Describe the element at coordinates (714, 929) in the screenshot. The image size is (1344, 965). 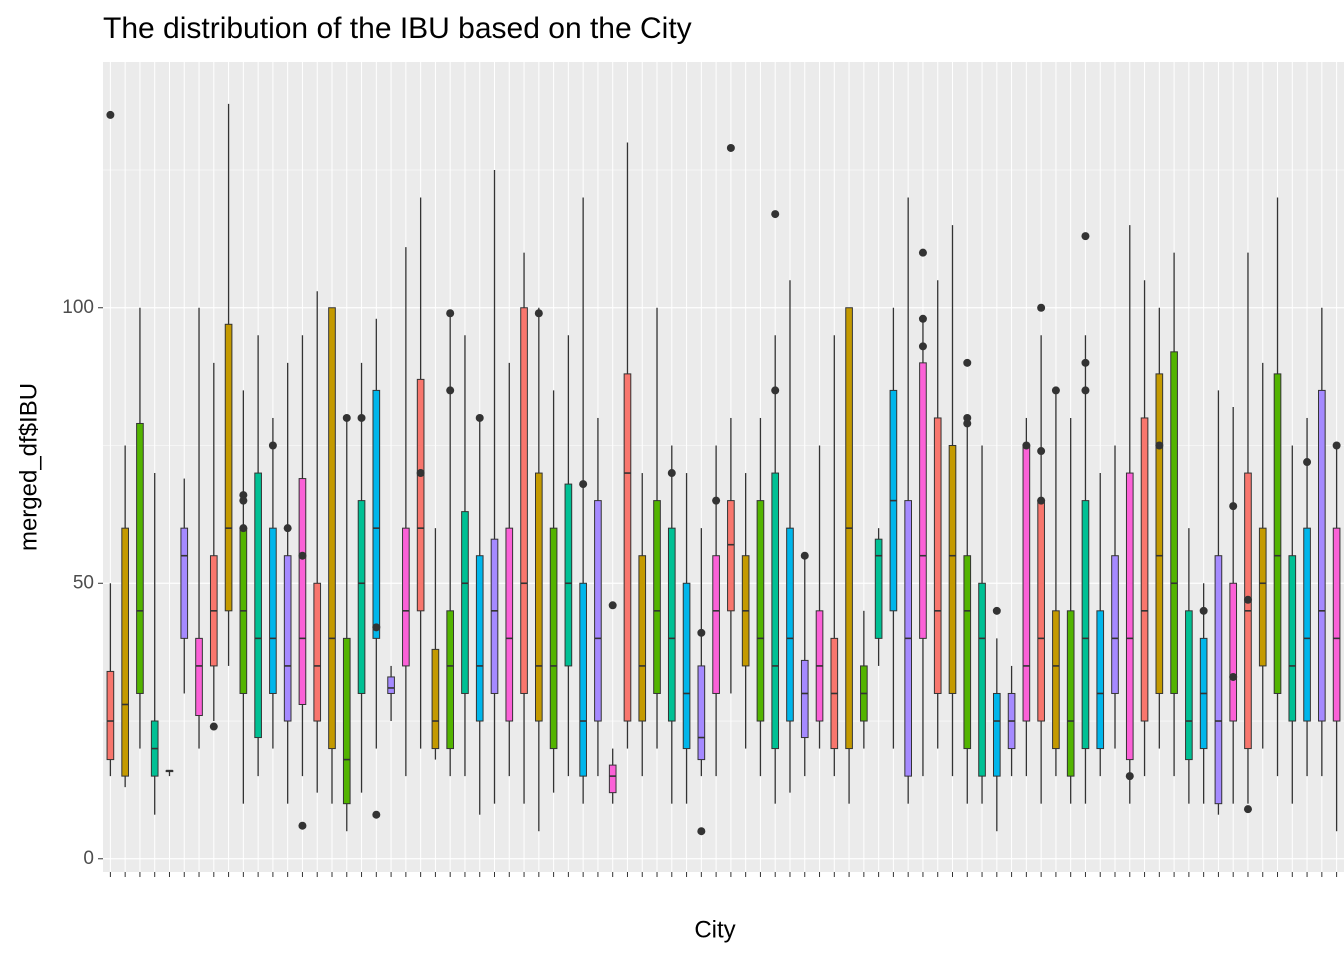
I see `x-axis-label: City` at that location.